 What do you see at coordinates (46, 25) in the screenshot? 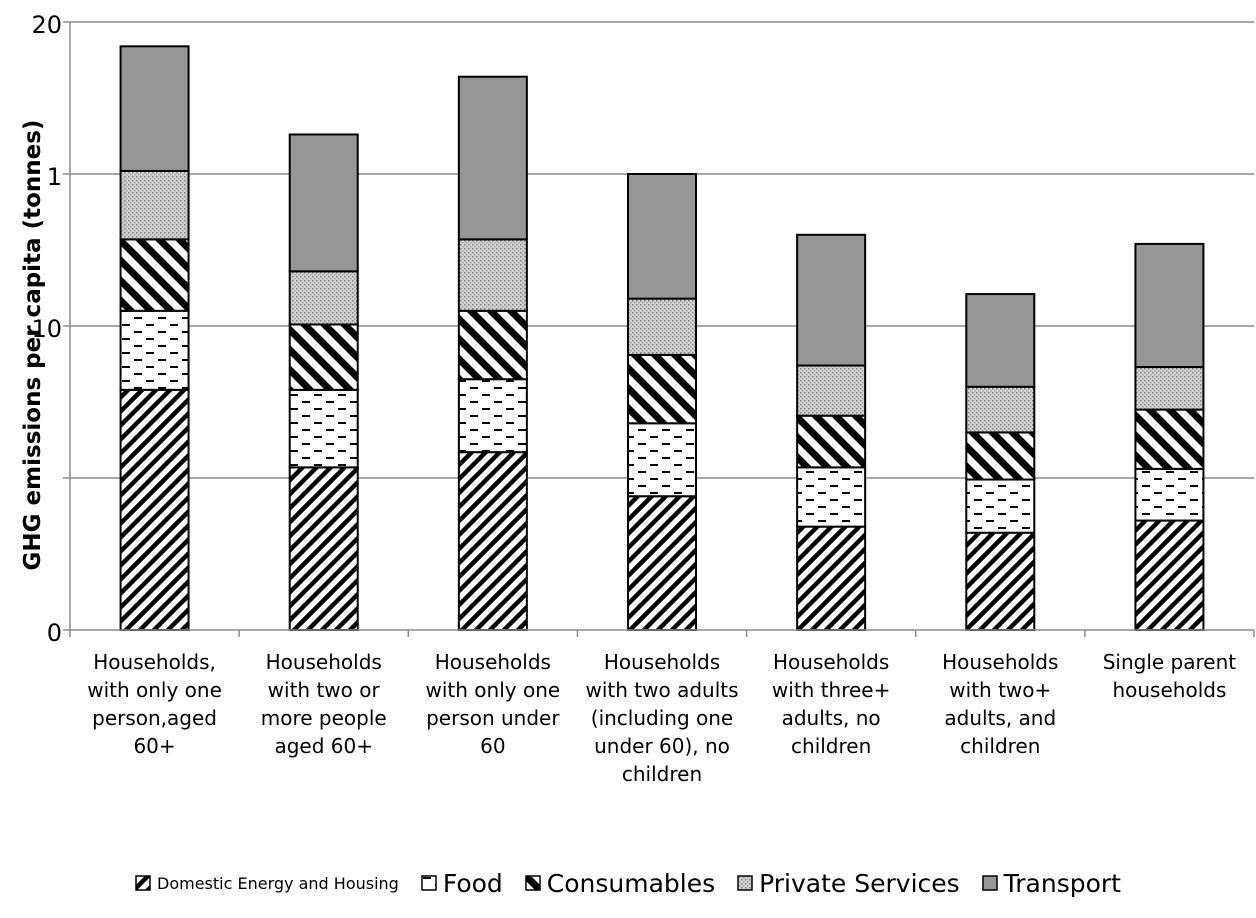
I see `y-tick-label: 20` at bounding box center [46, 25].